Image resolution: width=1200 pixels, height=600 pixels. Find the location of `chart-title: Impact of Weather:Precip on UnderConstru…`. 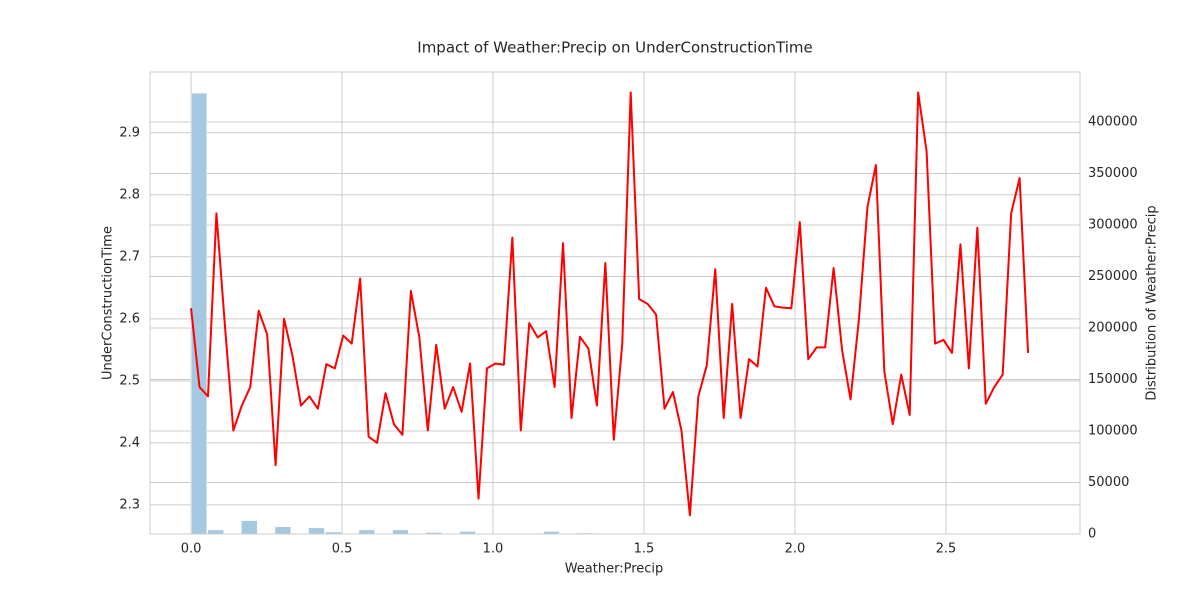

chart-title: Impact of Weather:Precip on UnderConstru… is located at coordinates (614, 48).